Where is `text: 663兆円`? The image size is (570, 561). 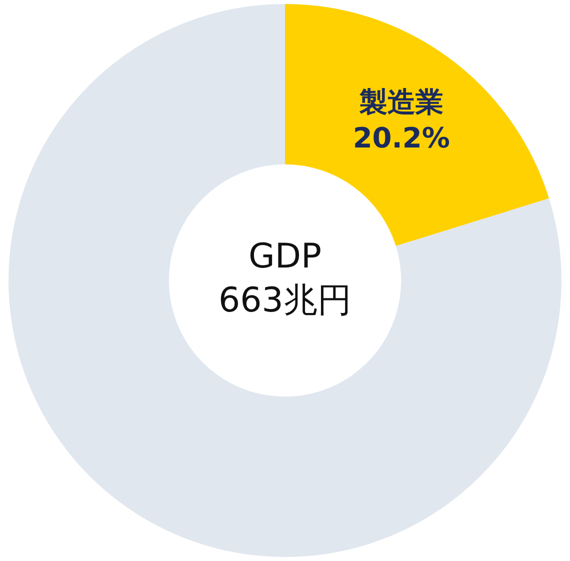
text: 663兆円 is located at coordinates (285, 300).